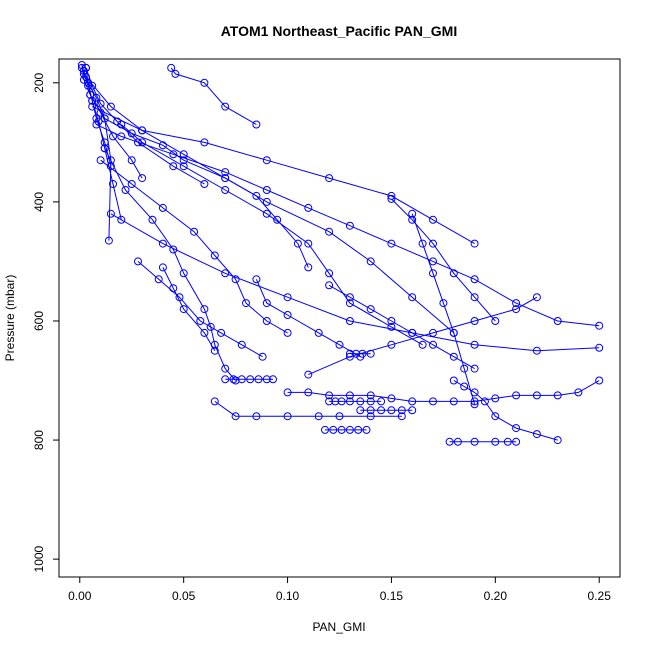 Image resolution: width=650 pixels, height=650 pixels. I want to click on x-tick-label: 0.20, so click(496, 596).